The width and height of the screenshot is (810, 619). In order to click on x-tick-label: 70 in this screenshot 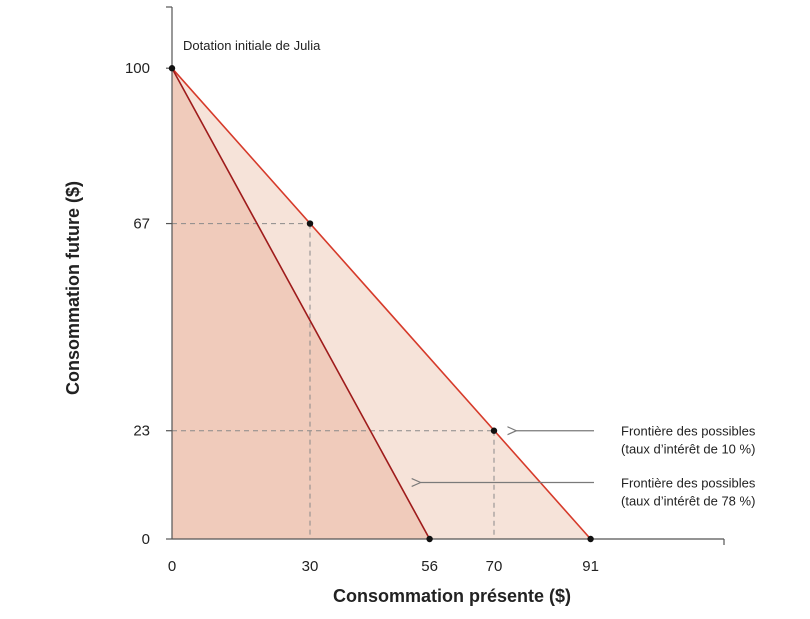, I will do `click(494, 566)`.